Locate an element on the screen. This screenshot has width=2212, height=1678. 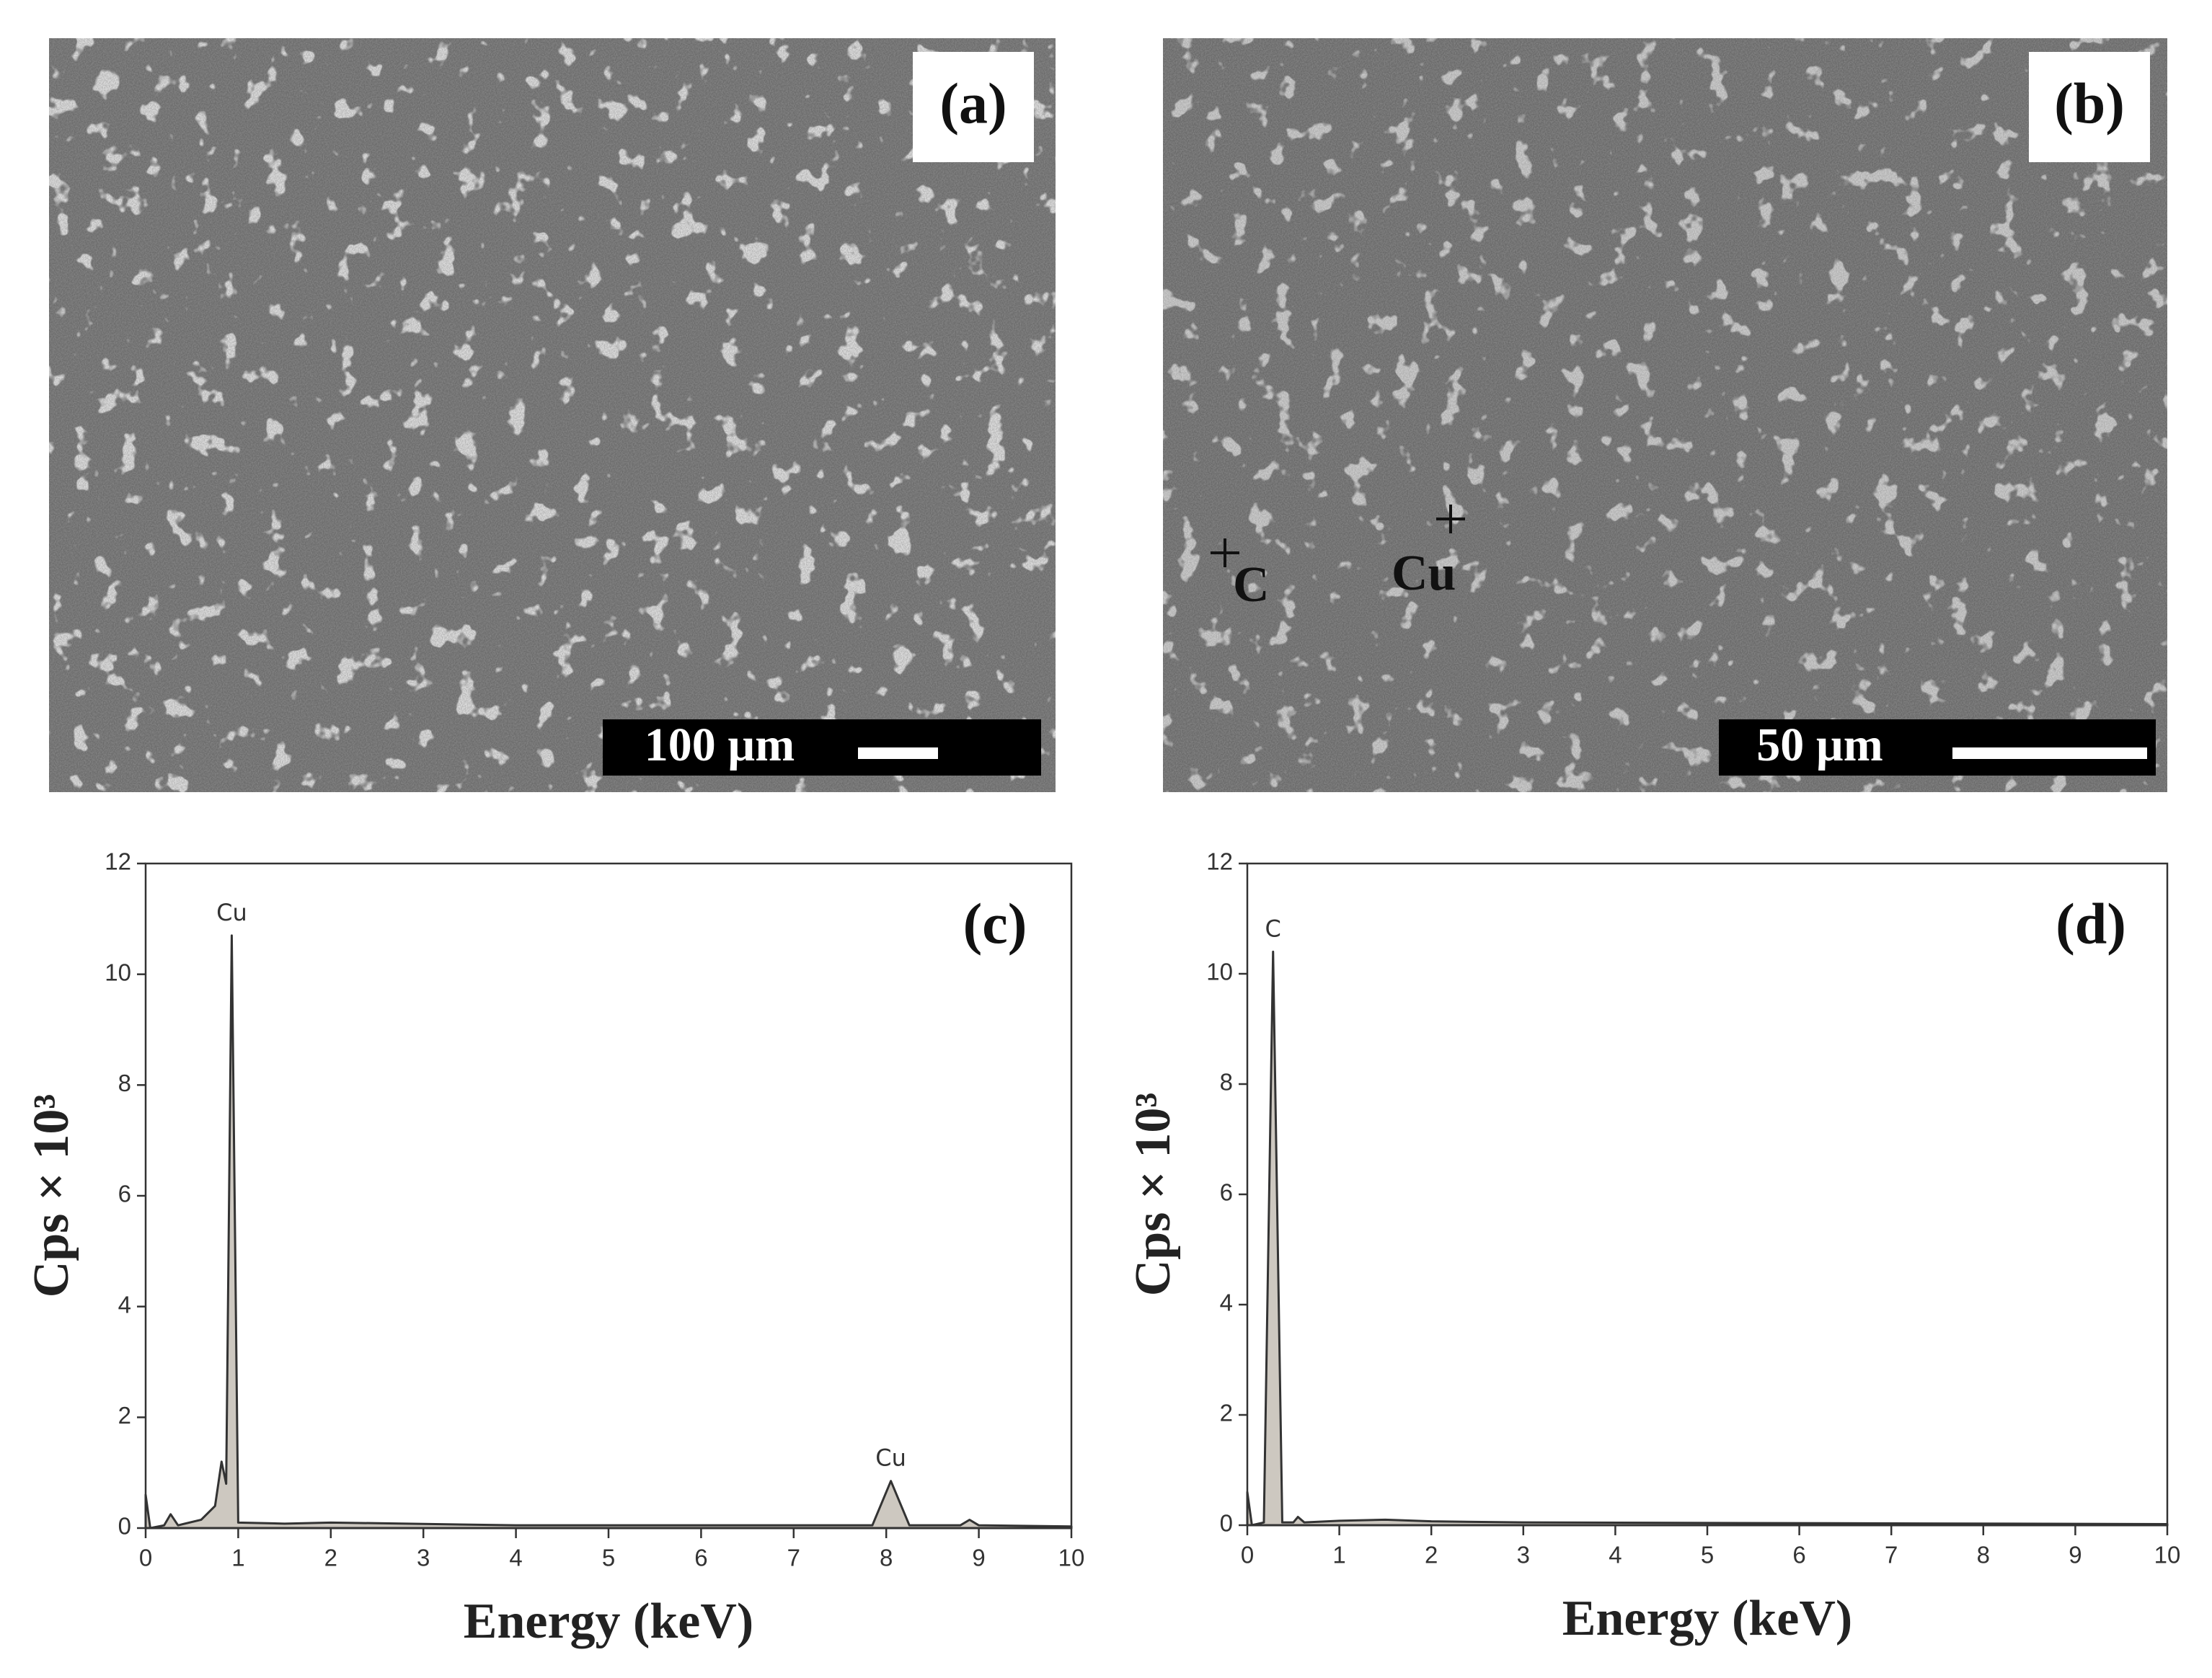
panel-label: (a) is located at coordinates (973, 104).